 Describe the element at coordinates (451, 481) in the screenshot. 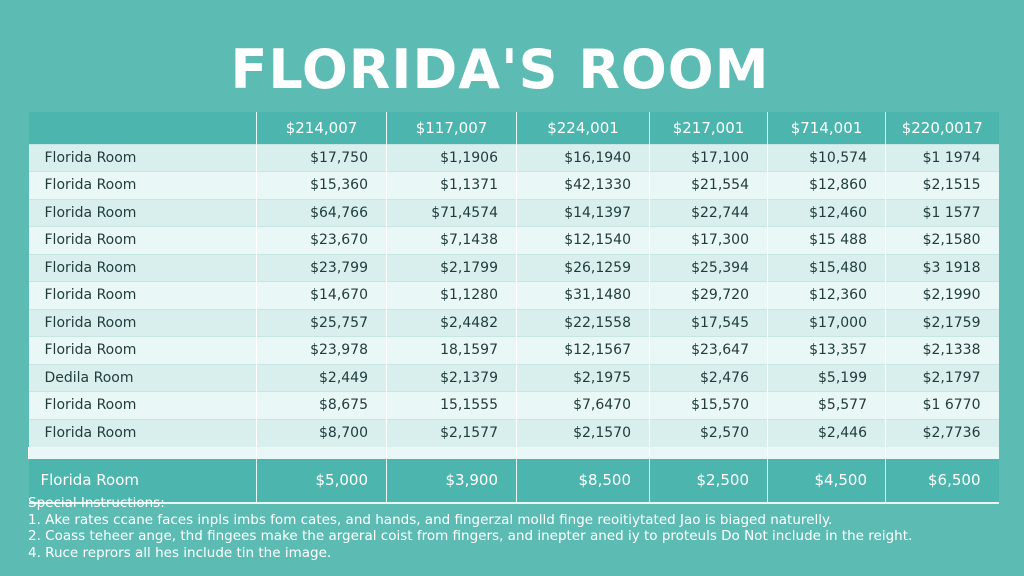

I see `footer-cell: $3,900` at that location.